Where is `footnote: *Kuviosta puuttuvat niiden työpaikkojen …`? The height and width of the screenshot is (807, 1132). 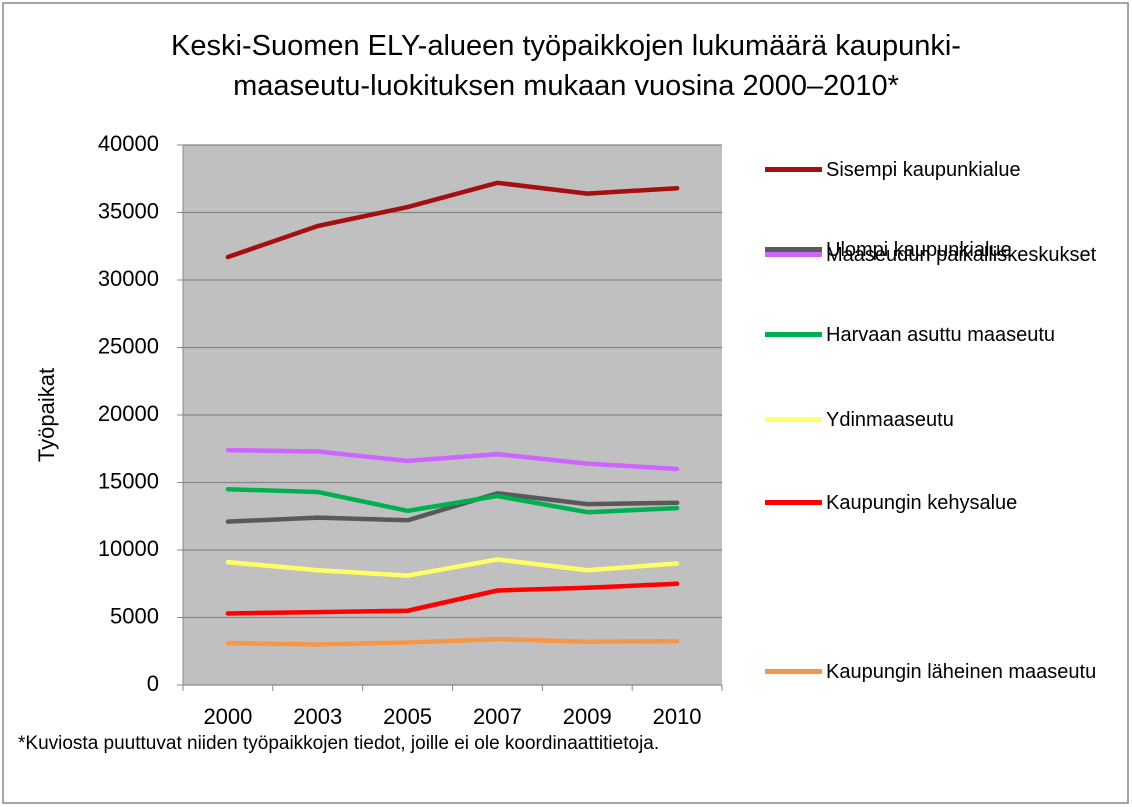
footnote: *Kuviosta puuttuvat niiden työpaikkojen … is located at coordinates (339, 743).